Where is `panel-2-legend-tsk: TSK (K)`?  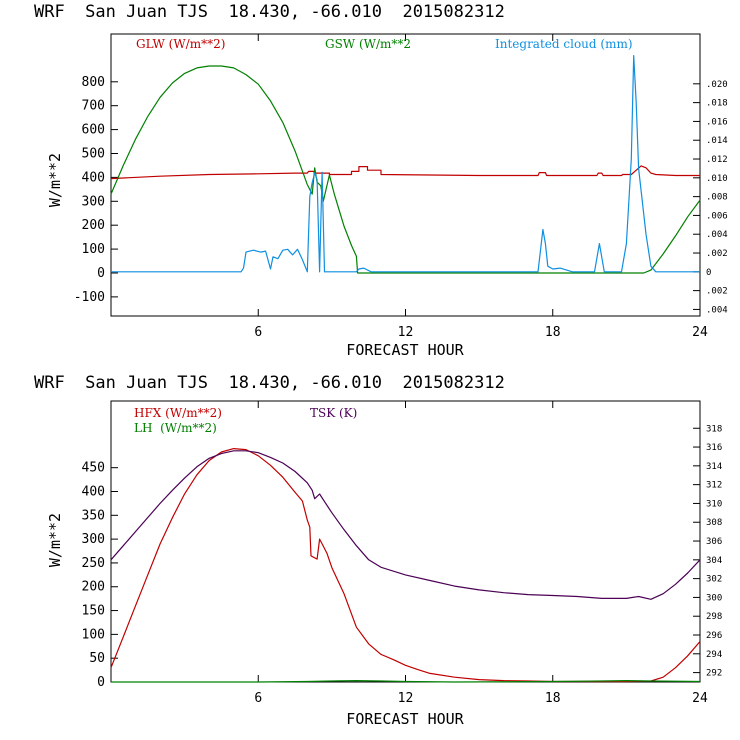 panel-2-legend-tsk: TSK (K) is located at coordinates (333, 413).